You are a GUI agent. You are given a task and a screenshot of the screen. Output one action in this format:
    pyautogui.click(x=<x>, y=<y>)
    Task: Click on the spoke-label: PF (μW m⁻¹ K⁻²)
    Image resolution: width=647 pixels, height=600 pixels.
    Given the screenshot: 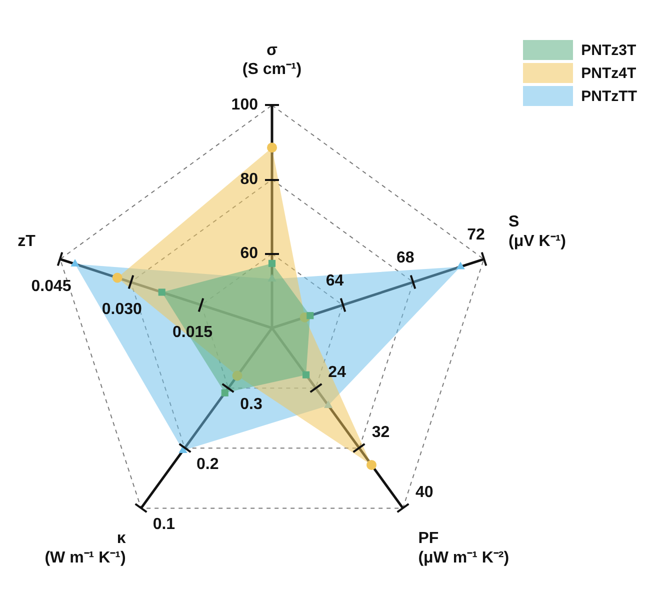 What is the action you would take?
    pyautogui.click(x=464, y=548)
    